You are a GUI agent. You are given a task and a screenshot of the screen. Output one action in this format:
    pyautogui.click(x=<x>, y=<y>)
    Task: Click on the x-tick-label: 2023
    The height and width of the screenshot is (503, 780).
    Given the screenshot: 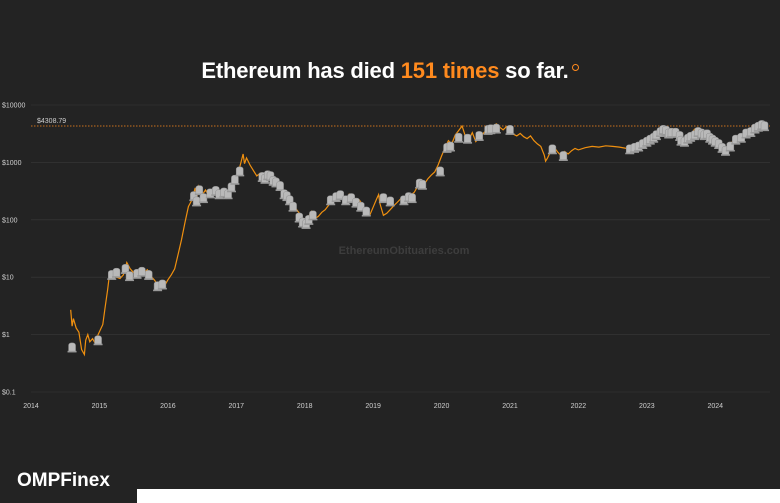 What is the action you would take?
    pyautogui.click(x=647, y=406)
    